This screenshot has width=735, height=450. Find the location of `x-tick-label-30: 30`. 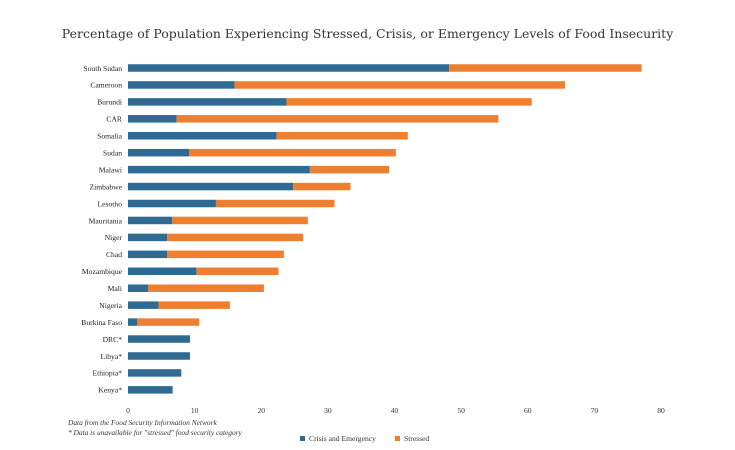

x-tick-label-30: 30 is located at coordinates (328, 410).